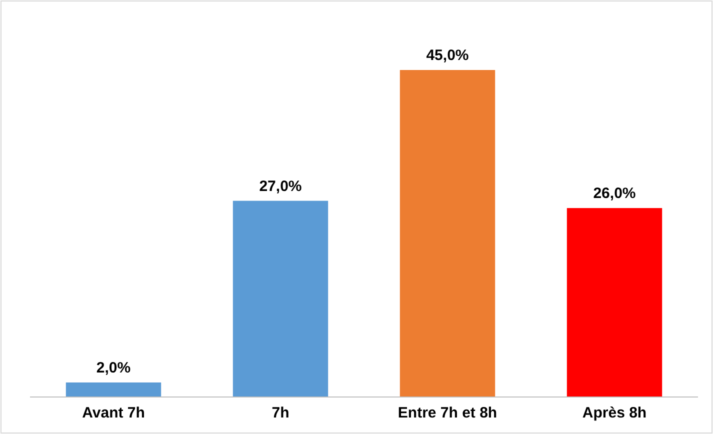  Describe the element at coordinates (113, 413) in the screenshot. I see `x-tick-label: Avant 7h` at that location.